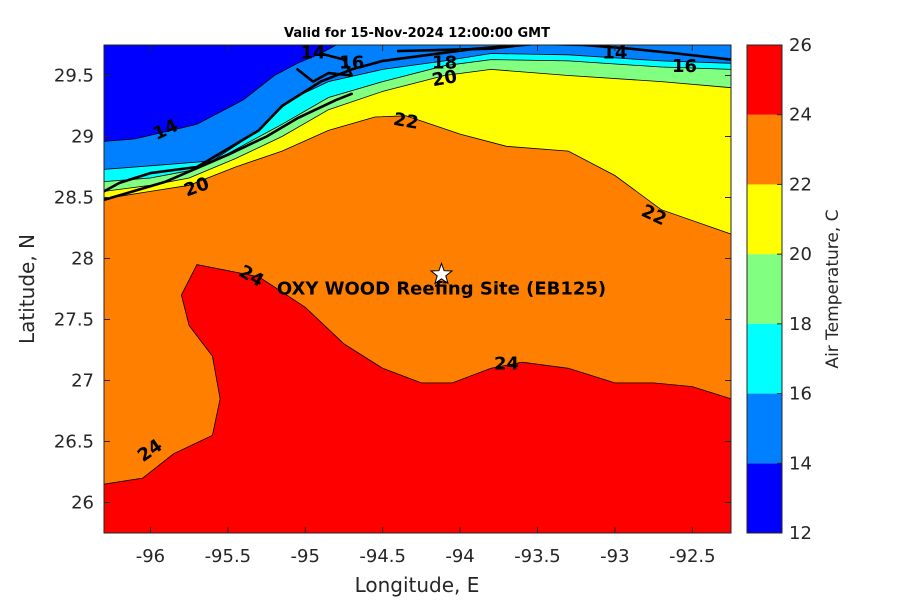 The height and width of the screenshot is (600, 900). Describe the element at coordinates (692, 556) in the screenshot. I see `x-tick-label: -92.5` at that location.